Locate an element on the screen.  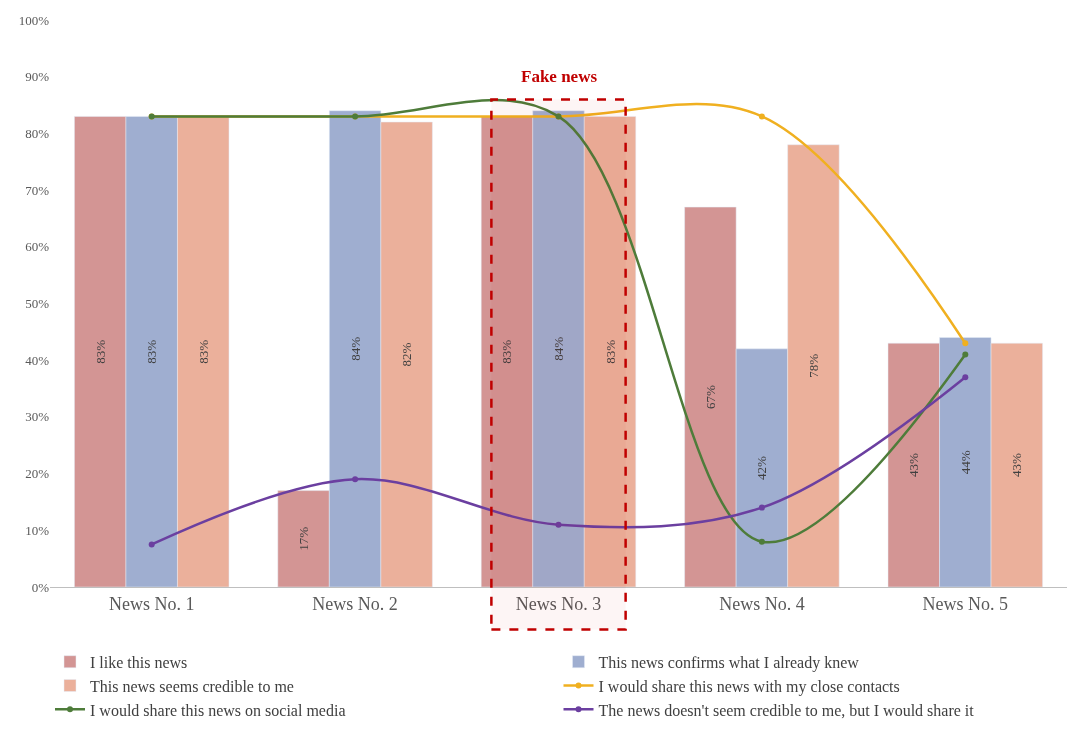
data-label: 42% is located at coordinates (762, 467).